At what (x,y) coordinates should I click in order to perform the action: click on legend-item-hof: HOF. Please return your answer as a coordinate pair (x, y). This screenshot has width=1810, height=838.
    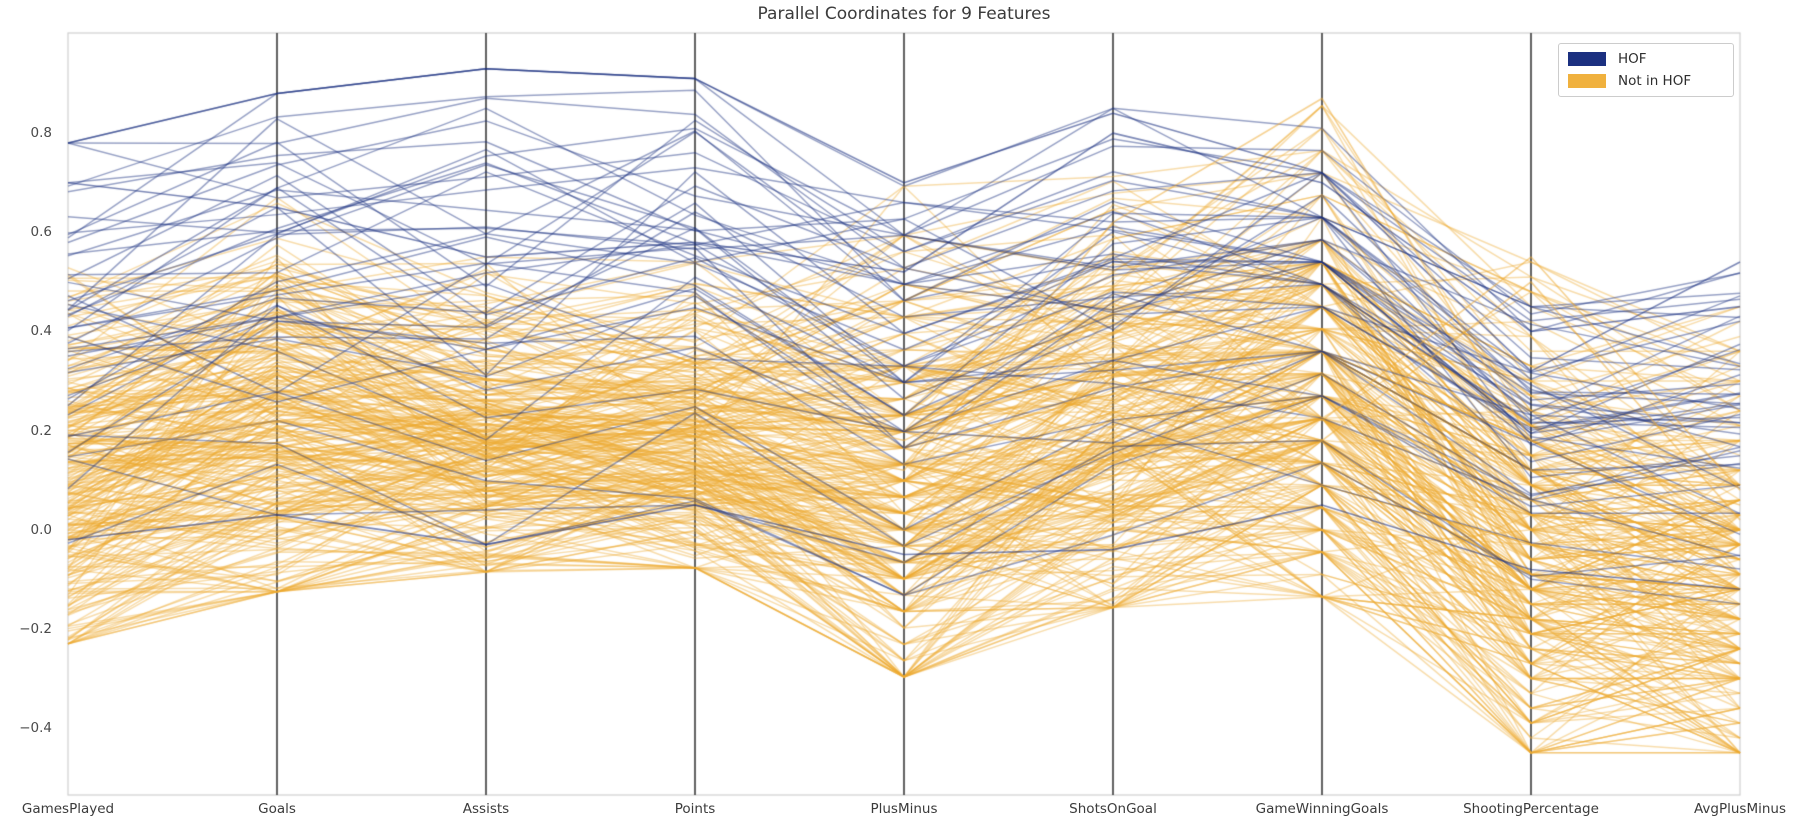
    Looking at the image, I should click on (1645, 59).